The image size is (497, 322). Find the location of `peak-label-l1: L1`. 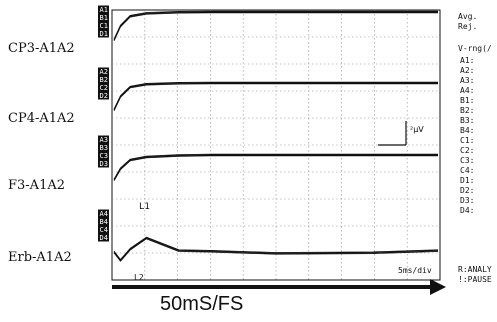

peak-label-l1: L1 is located at coordinates (144, 207).